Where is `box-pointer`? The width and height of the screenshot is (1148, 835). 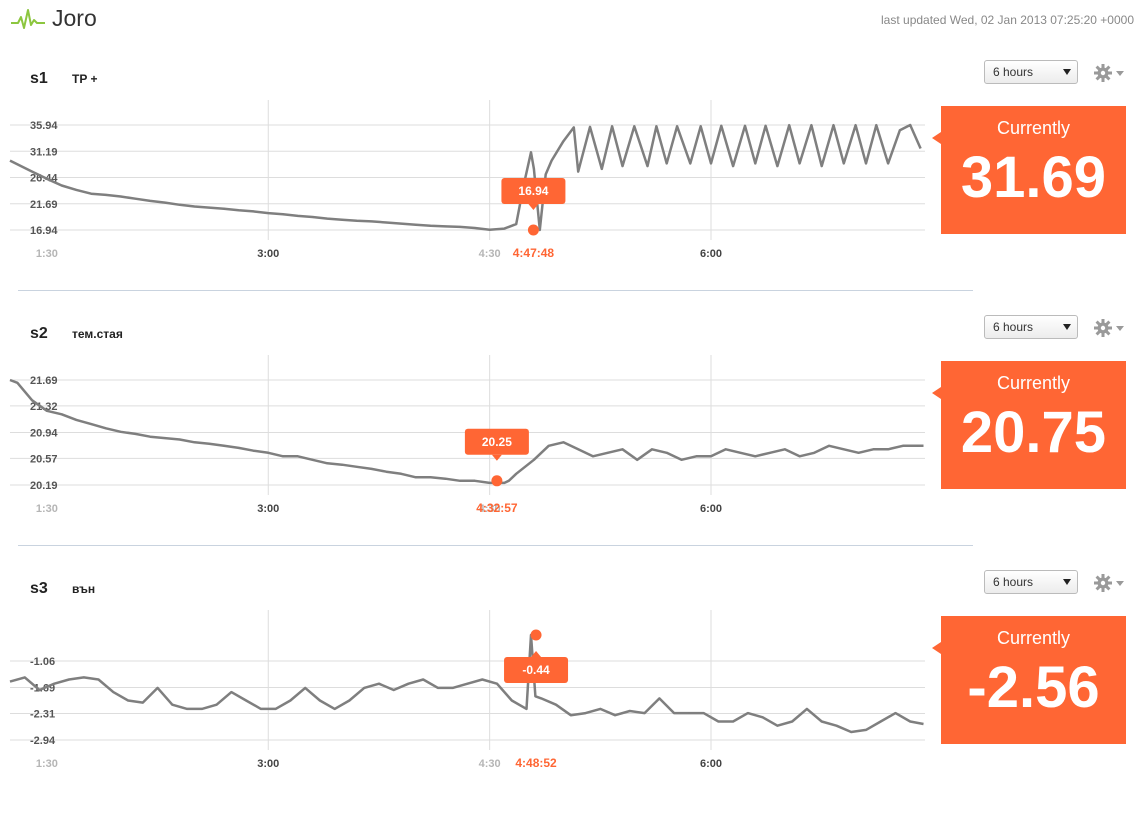
box-pointer is located at coordinates (936, 648).